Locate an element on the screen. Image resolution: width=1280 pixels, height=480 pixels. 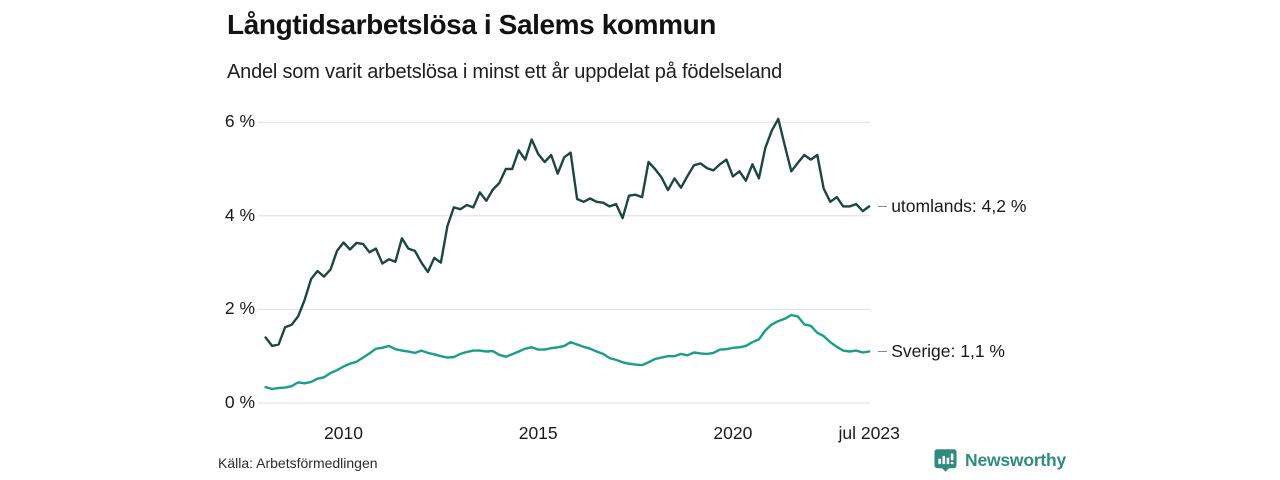
newsworthy-brand: Newsworthy is located at coordinates (999, 460).